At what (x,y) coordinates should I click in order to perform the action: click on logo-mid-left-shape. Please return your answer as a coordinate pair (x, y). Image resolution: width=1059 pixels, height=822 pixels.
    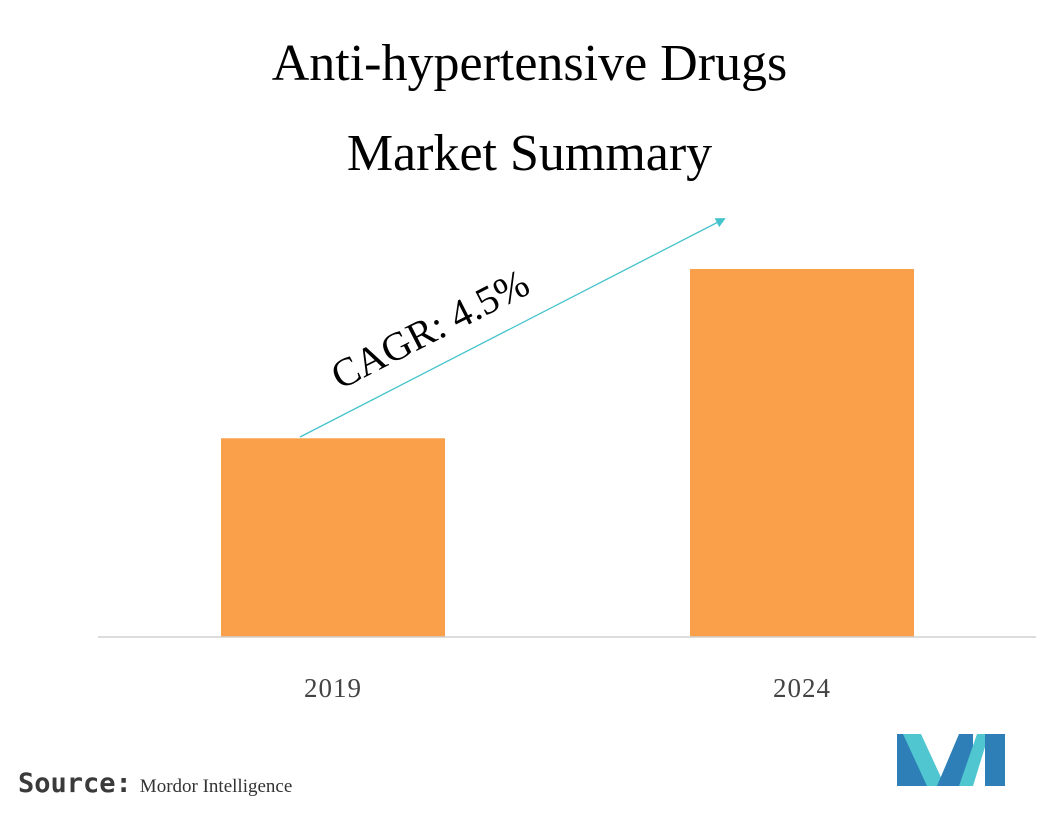
    Looking at the image, I should click on (924, 760).